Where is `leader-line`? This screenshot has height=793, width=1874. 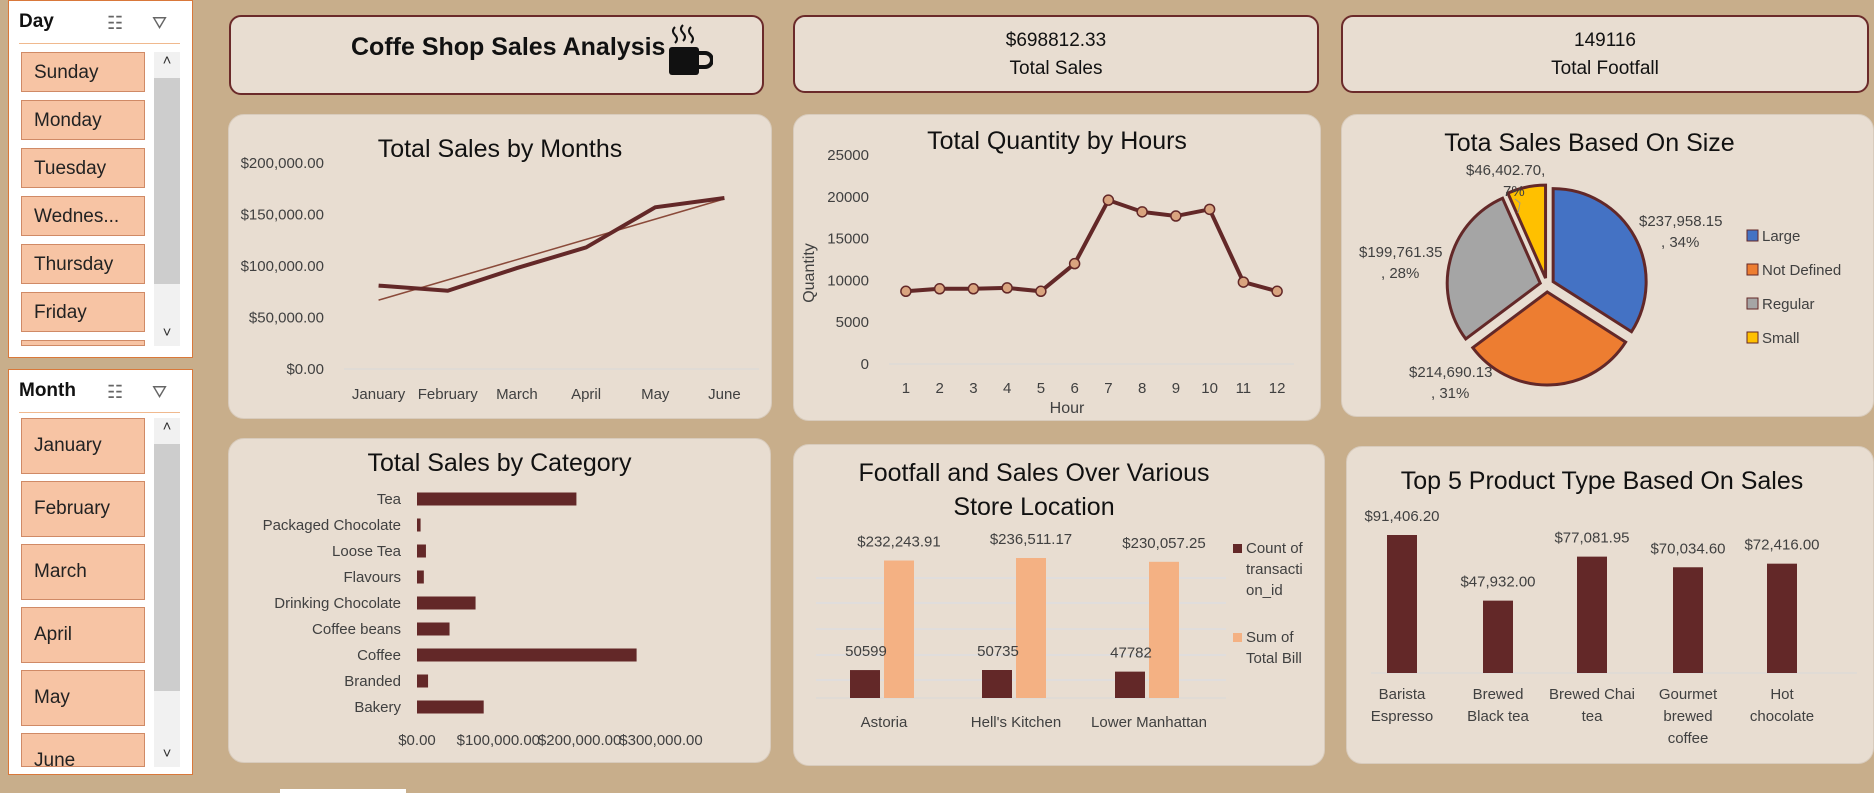
leader-line is located at coordinates (1517, 206).